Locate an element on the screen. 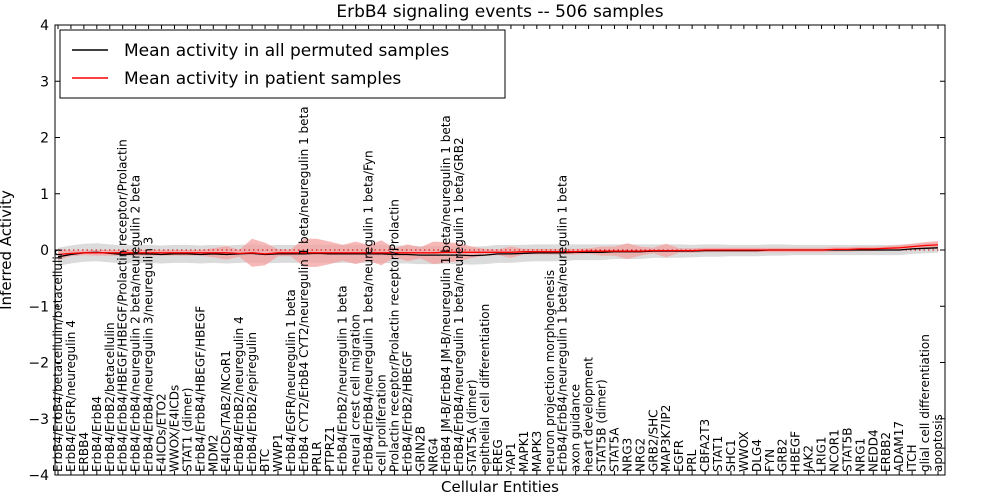 The width and height of the screenshot is (1000, 500). legend-box is located at coordinates (282, 64).